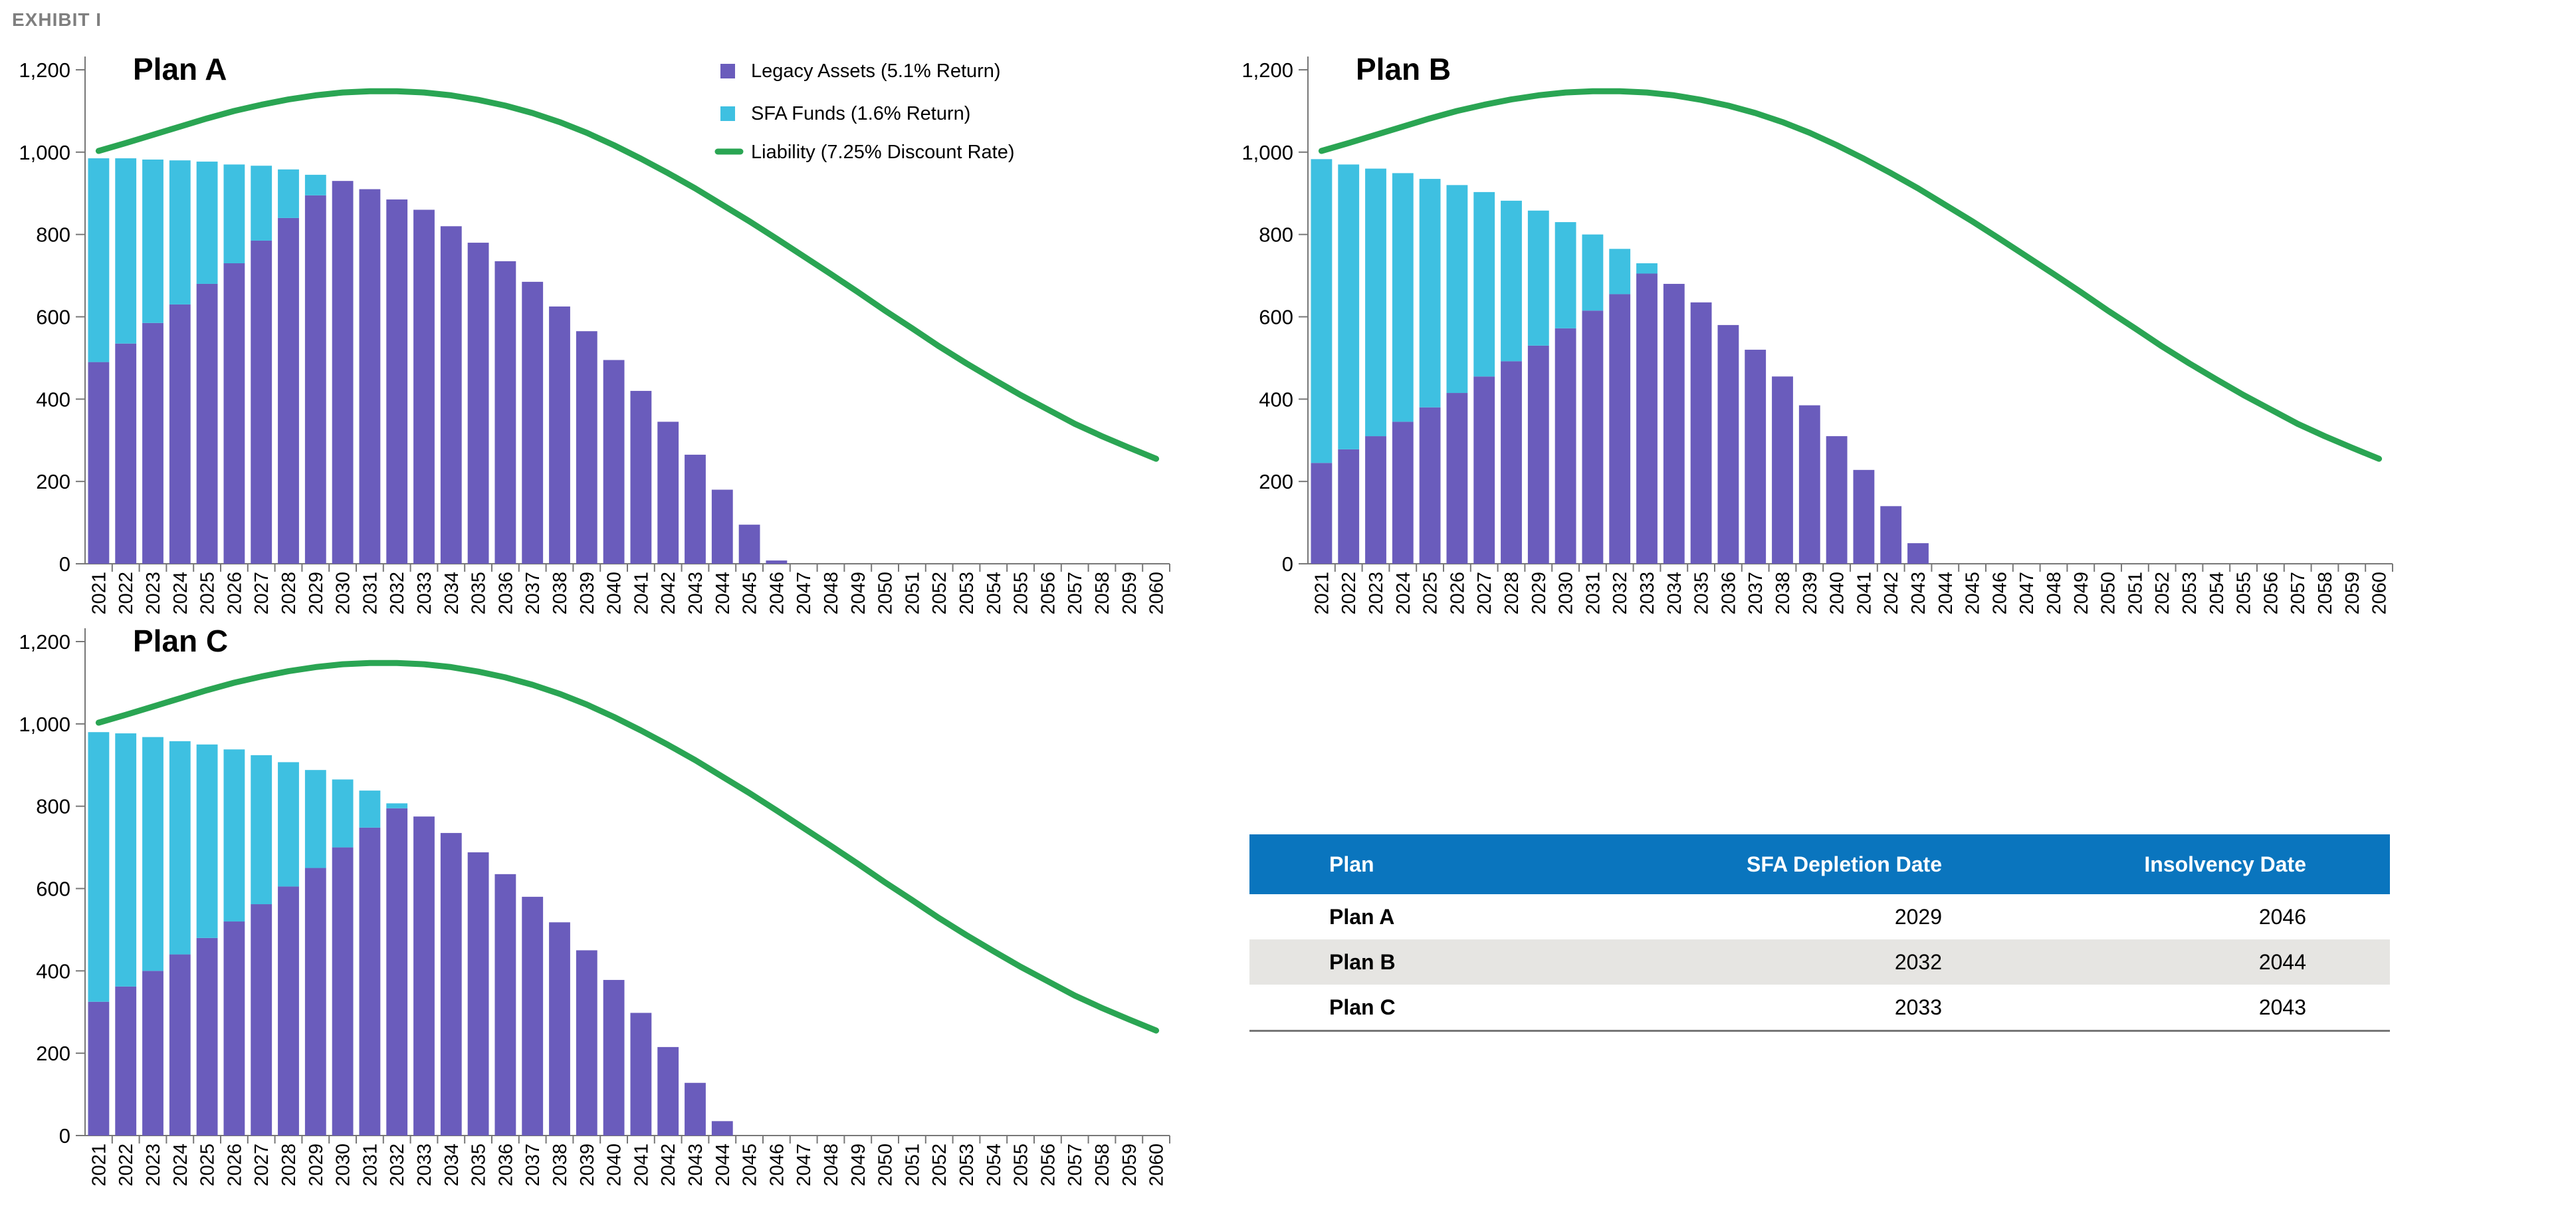 The height and width of the screenshot is (1210, 2576). What do you see at coordinates (2282, 916) in the screenshot?
I see `table-cell-insolvency: 2046` at bounding box center [2282, 916].